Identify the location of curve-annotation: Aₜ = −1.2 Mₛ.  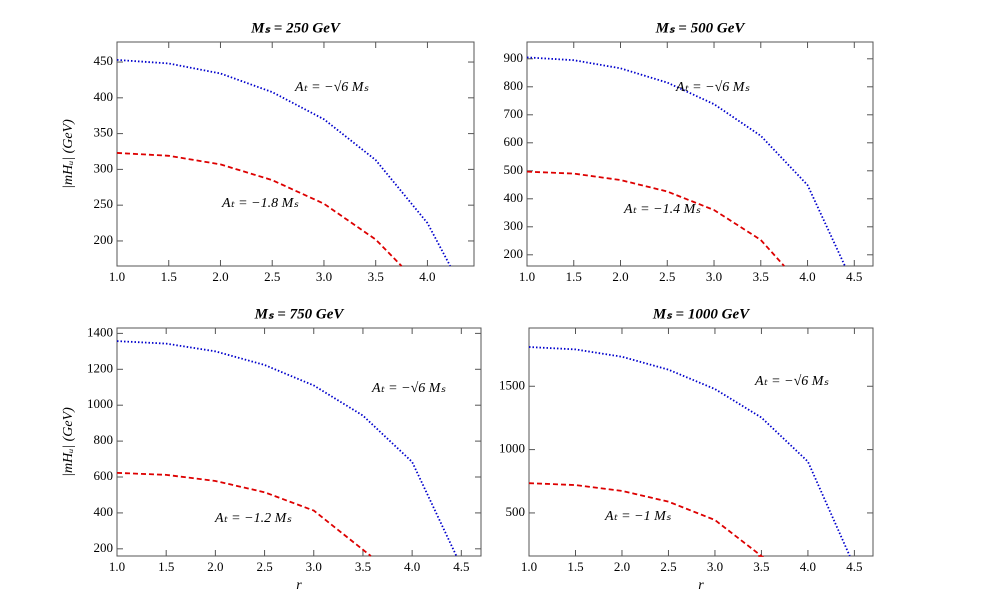
(253, 518).